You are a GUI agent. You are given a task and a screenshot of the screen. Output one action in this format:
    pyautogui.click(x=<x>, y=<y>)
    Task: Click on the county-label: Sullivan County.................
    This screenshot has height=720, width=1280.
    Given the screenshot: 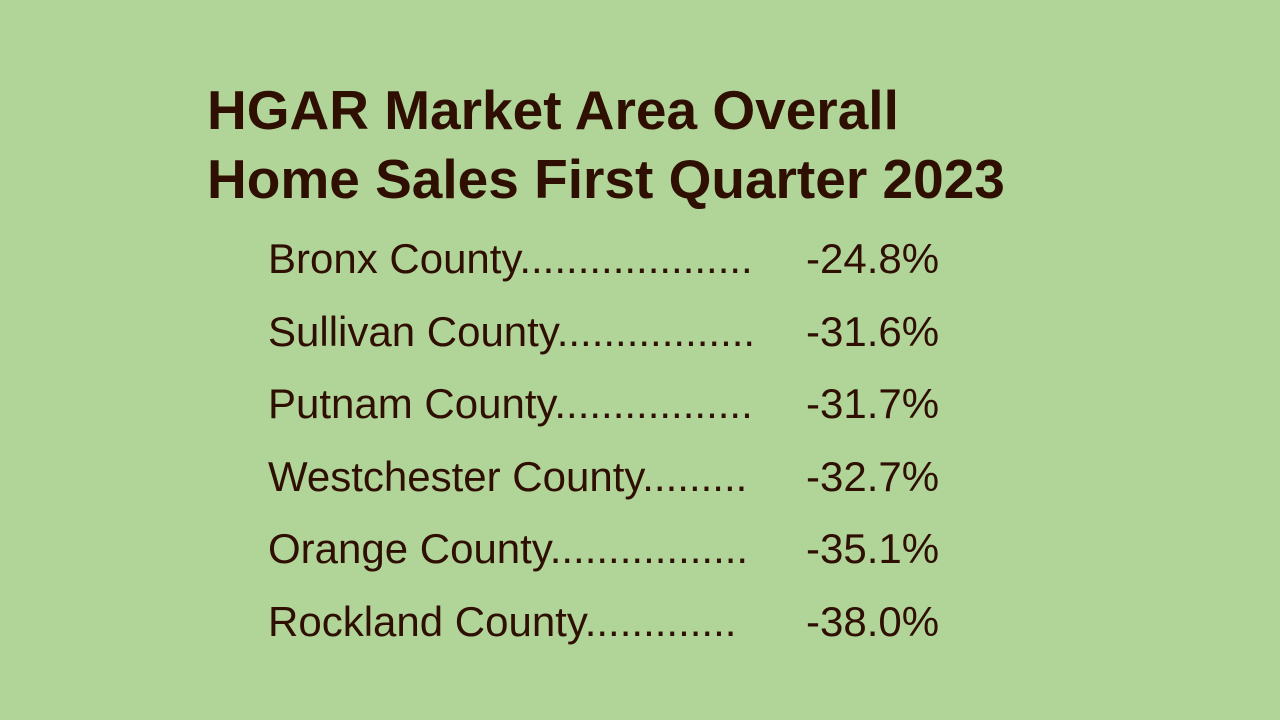 What is the action you would take?
    pyautogui.click(x=512, y=331)
    